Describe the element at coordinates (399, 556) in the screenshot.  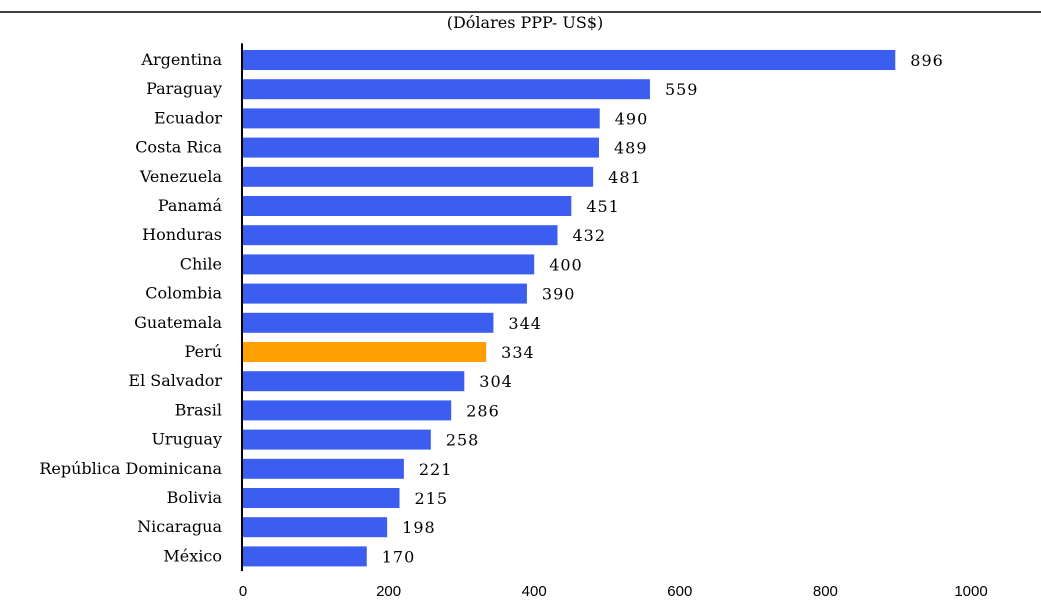
I see `value-label-mexico: 170` at that location.